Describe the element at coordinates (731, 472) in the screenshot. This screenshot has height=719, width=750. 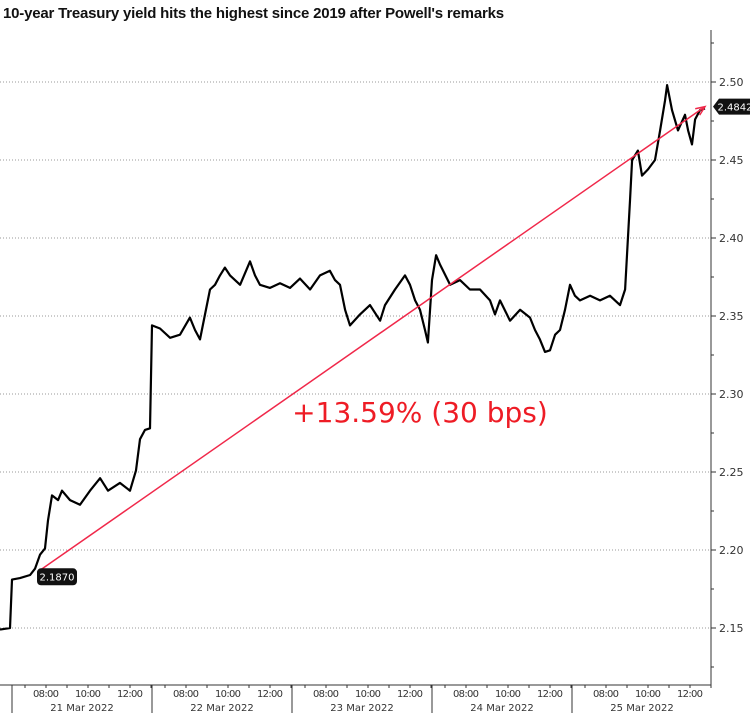
I see `y-tick-label: 2.25` at that location.